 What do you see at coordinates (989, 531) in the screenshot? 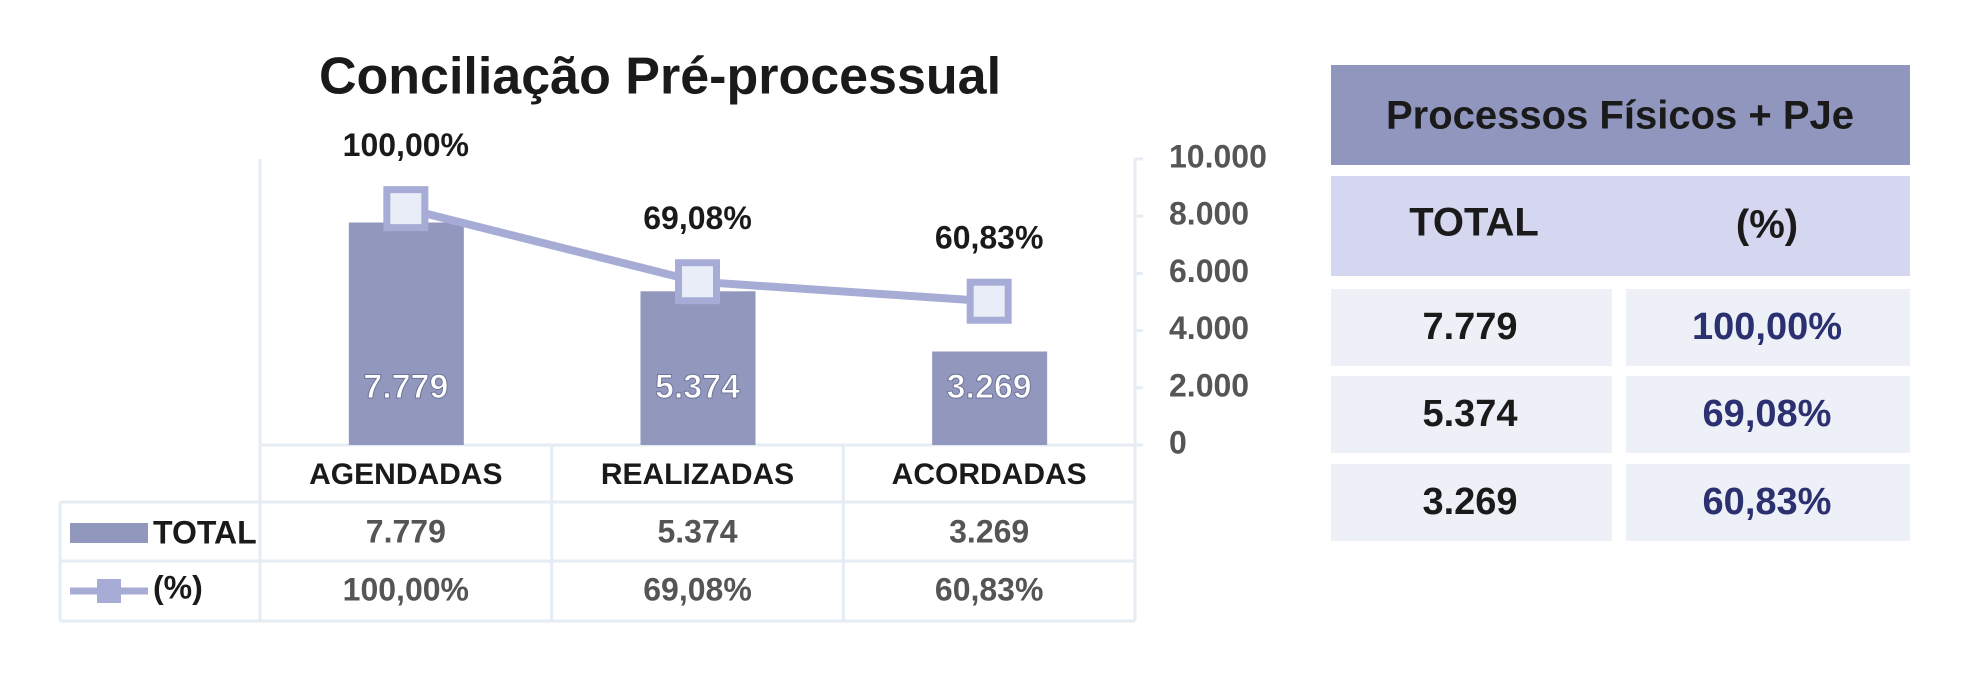
I see `table-cell: 3.269` at bounding box center [989, 531].